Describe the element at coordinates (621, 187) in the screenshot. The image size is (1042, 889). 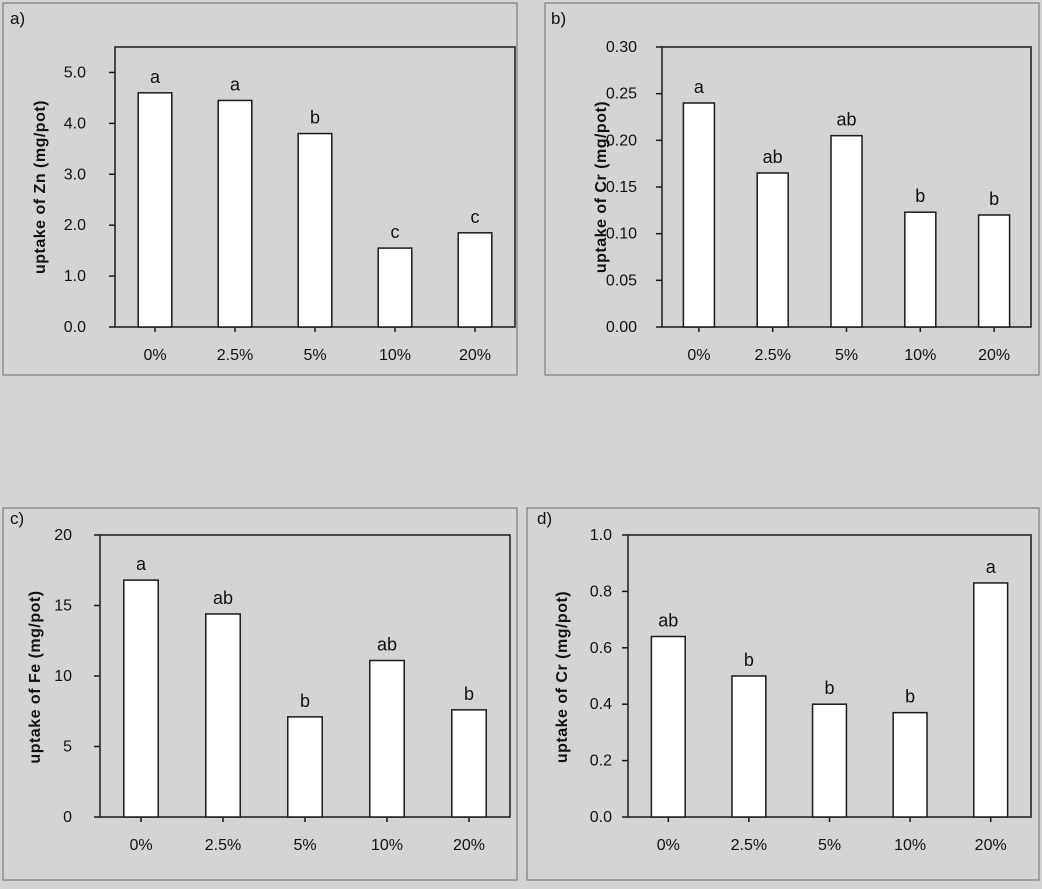
I see `y-tick-label: 0.15` at that location.